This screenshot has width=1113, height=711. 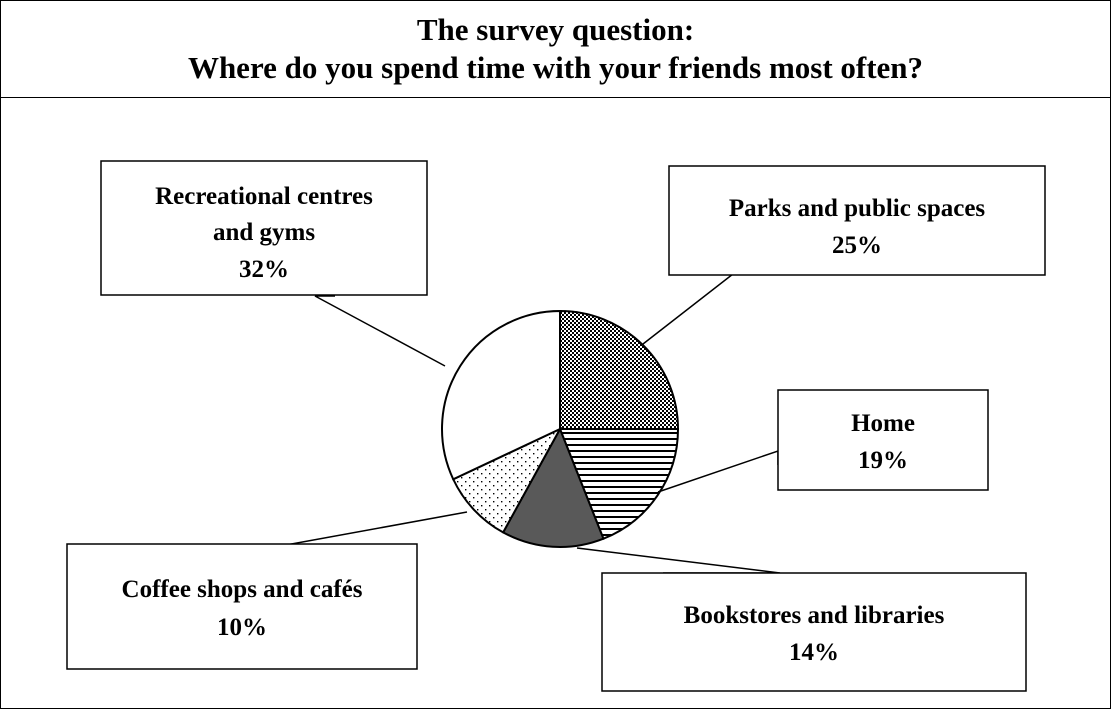 What do you see at coordinates (678, 560) in the screenshot?
I see `leader-bookstores` at bounding box center [678, 560].